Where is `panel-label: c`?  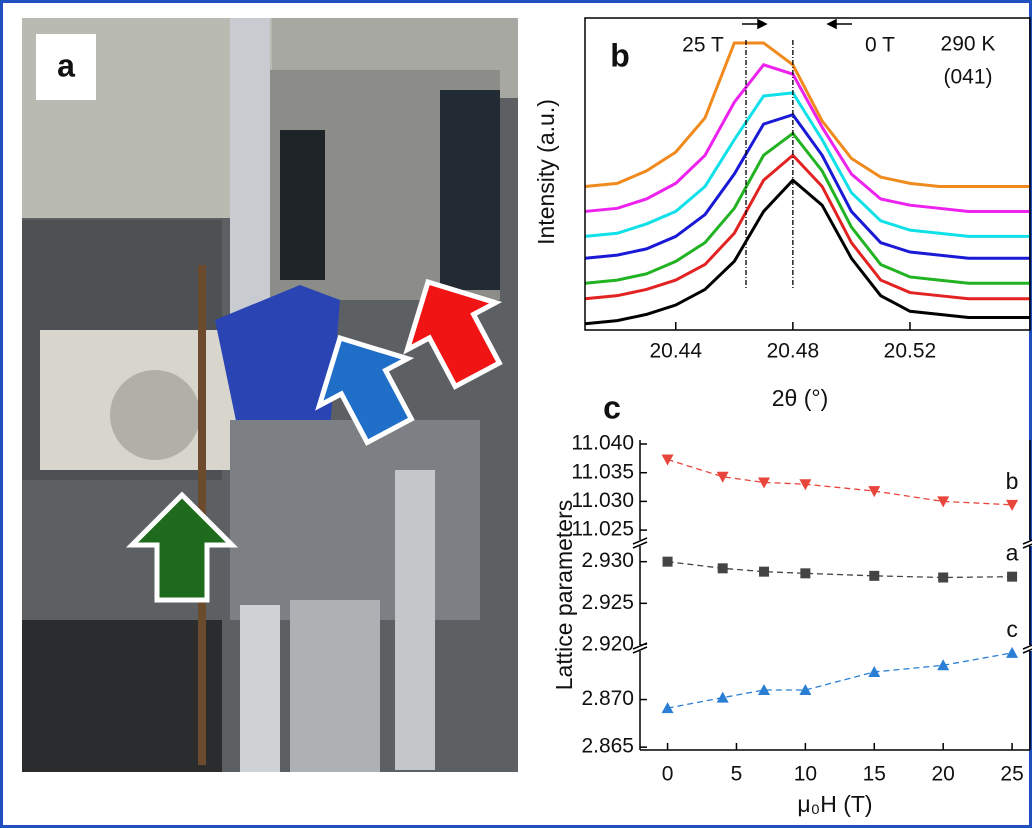
panel-label: c is located at coordinates (612, 407).